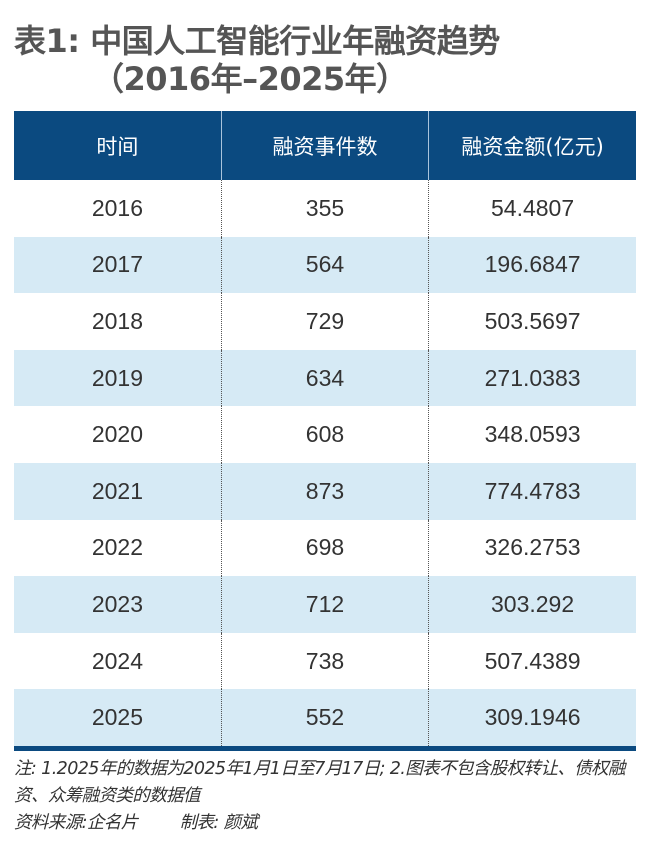  Describe the element at coordinates (532, 661) in the screenshot. I see `table-cell: 507.4389` at that location.